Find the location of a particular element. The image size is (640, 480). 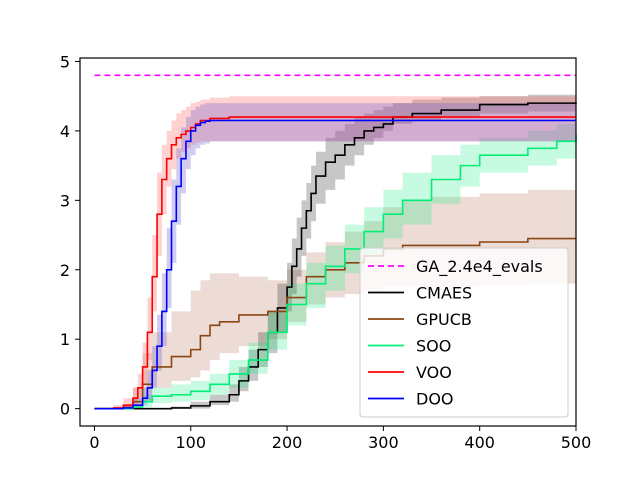

legend-label-gpucb: GPUCB is located at coordinates (444, 319).